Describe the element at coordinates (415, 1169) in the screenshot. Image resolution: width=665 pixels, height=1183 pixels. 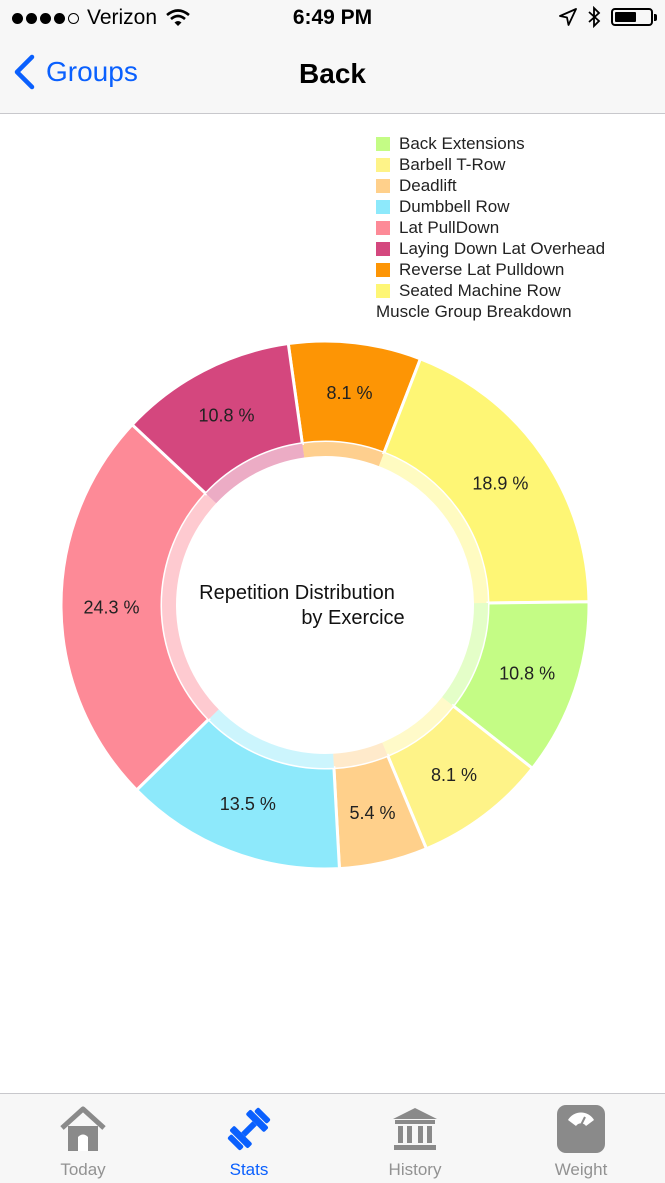
I see `tab-history-label: History` at that location.